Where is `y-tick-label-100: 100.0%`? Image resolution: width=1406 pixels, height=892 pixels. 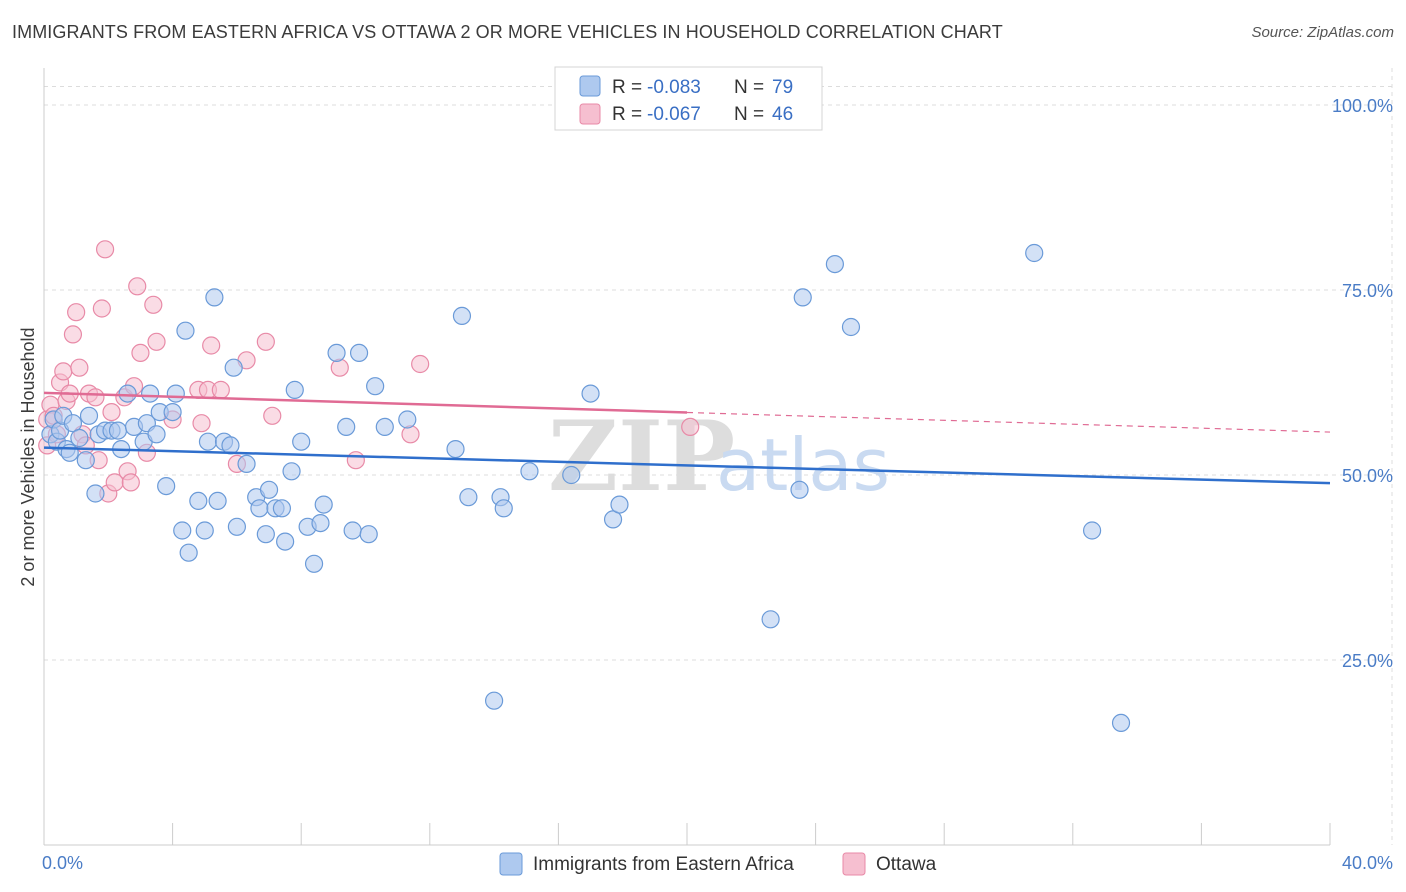
y-tick-label-100: 100.0% is located at coordinates (1362, 106).